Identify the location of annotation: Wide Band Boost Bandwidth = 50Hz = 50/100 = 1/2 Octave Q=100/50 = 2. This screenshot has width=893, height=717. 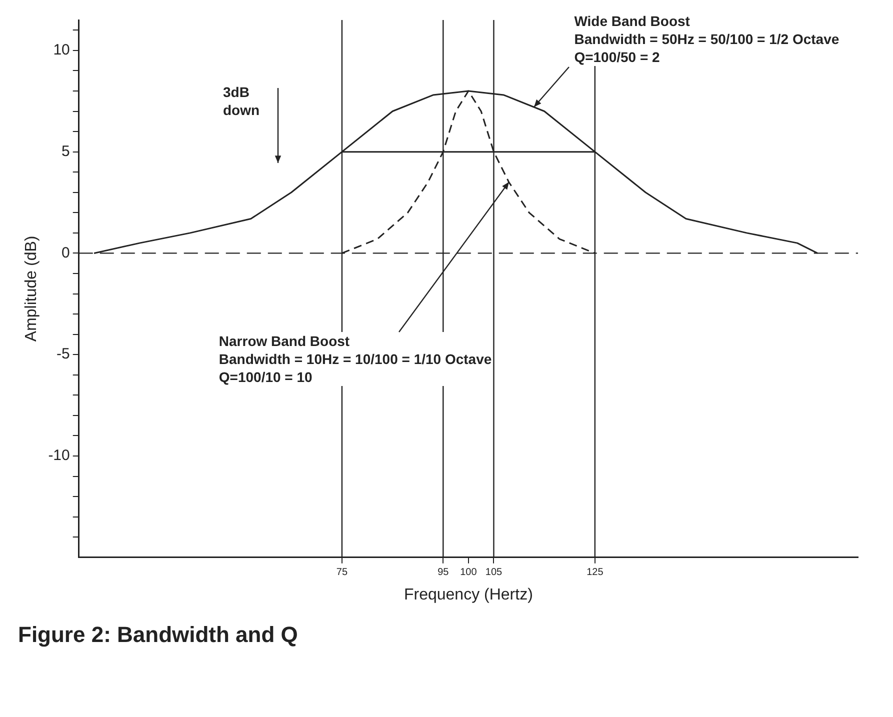
(707, 39).